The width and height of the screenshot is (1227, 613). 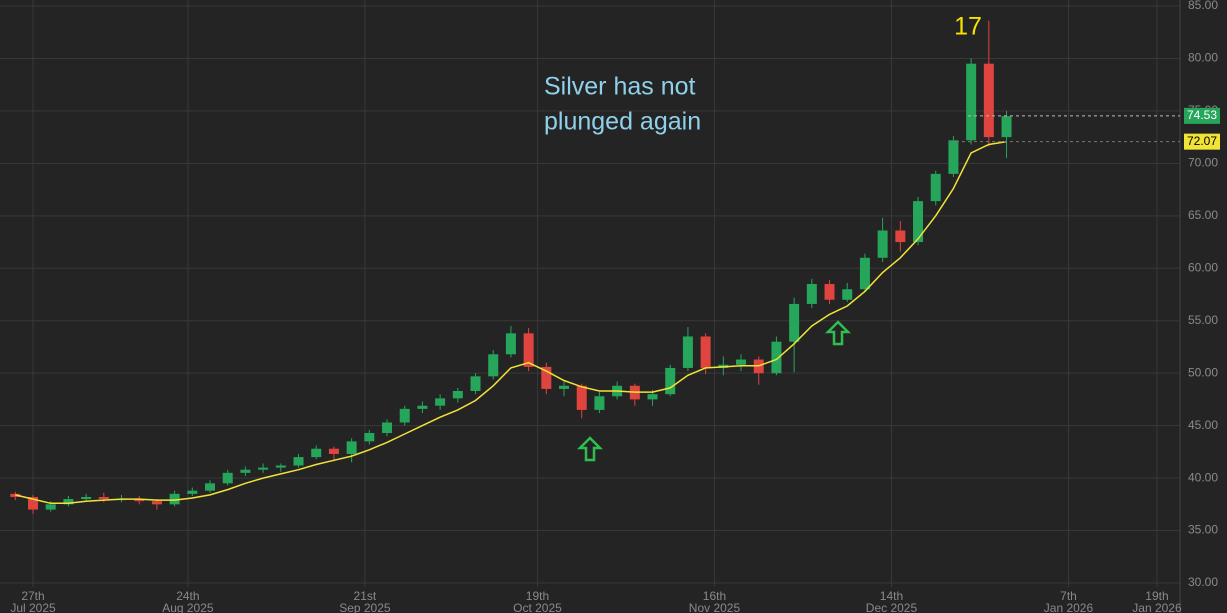 I want to click on y-tick-label: 55.00, so click(x=1203, y=320).